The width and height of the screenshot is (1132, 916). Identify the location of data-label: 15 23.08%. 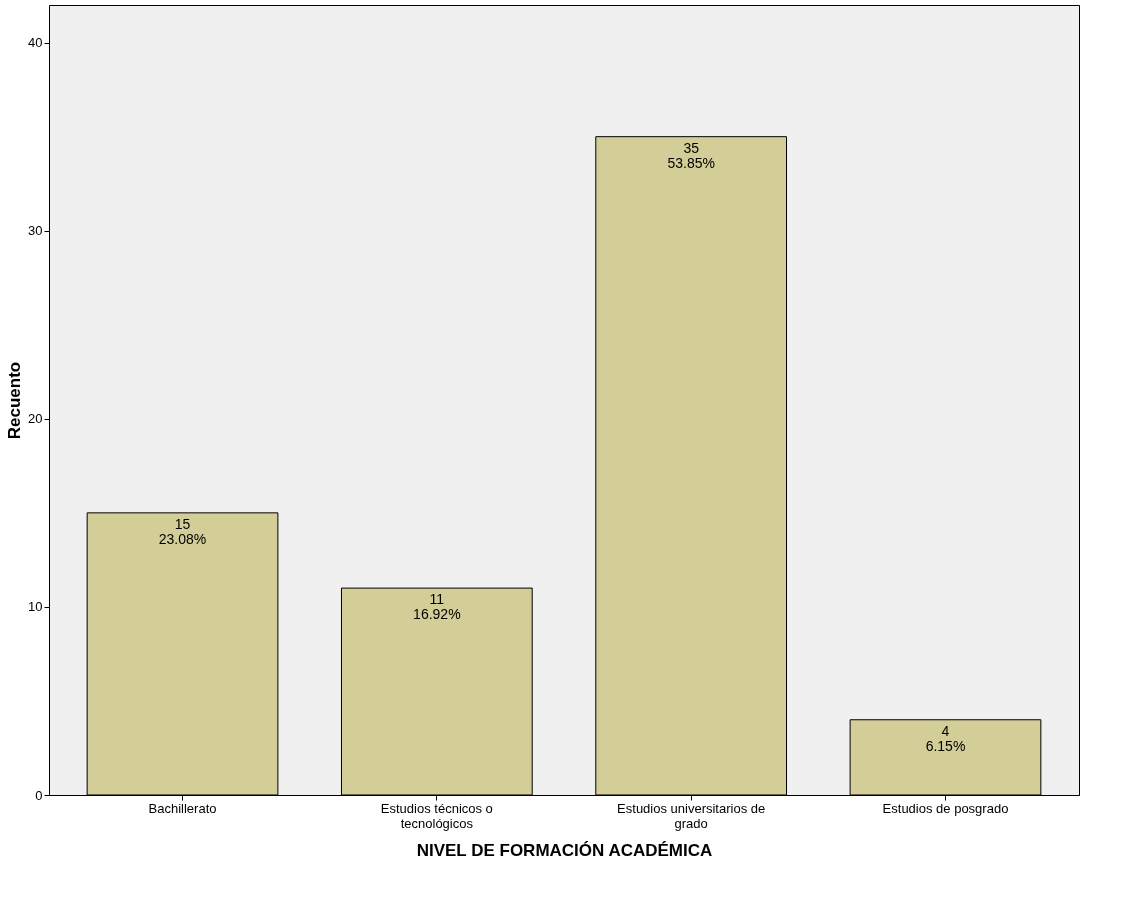
(182, 531).